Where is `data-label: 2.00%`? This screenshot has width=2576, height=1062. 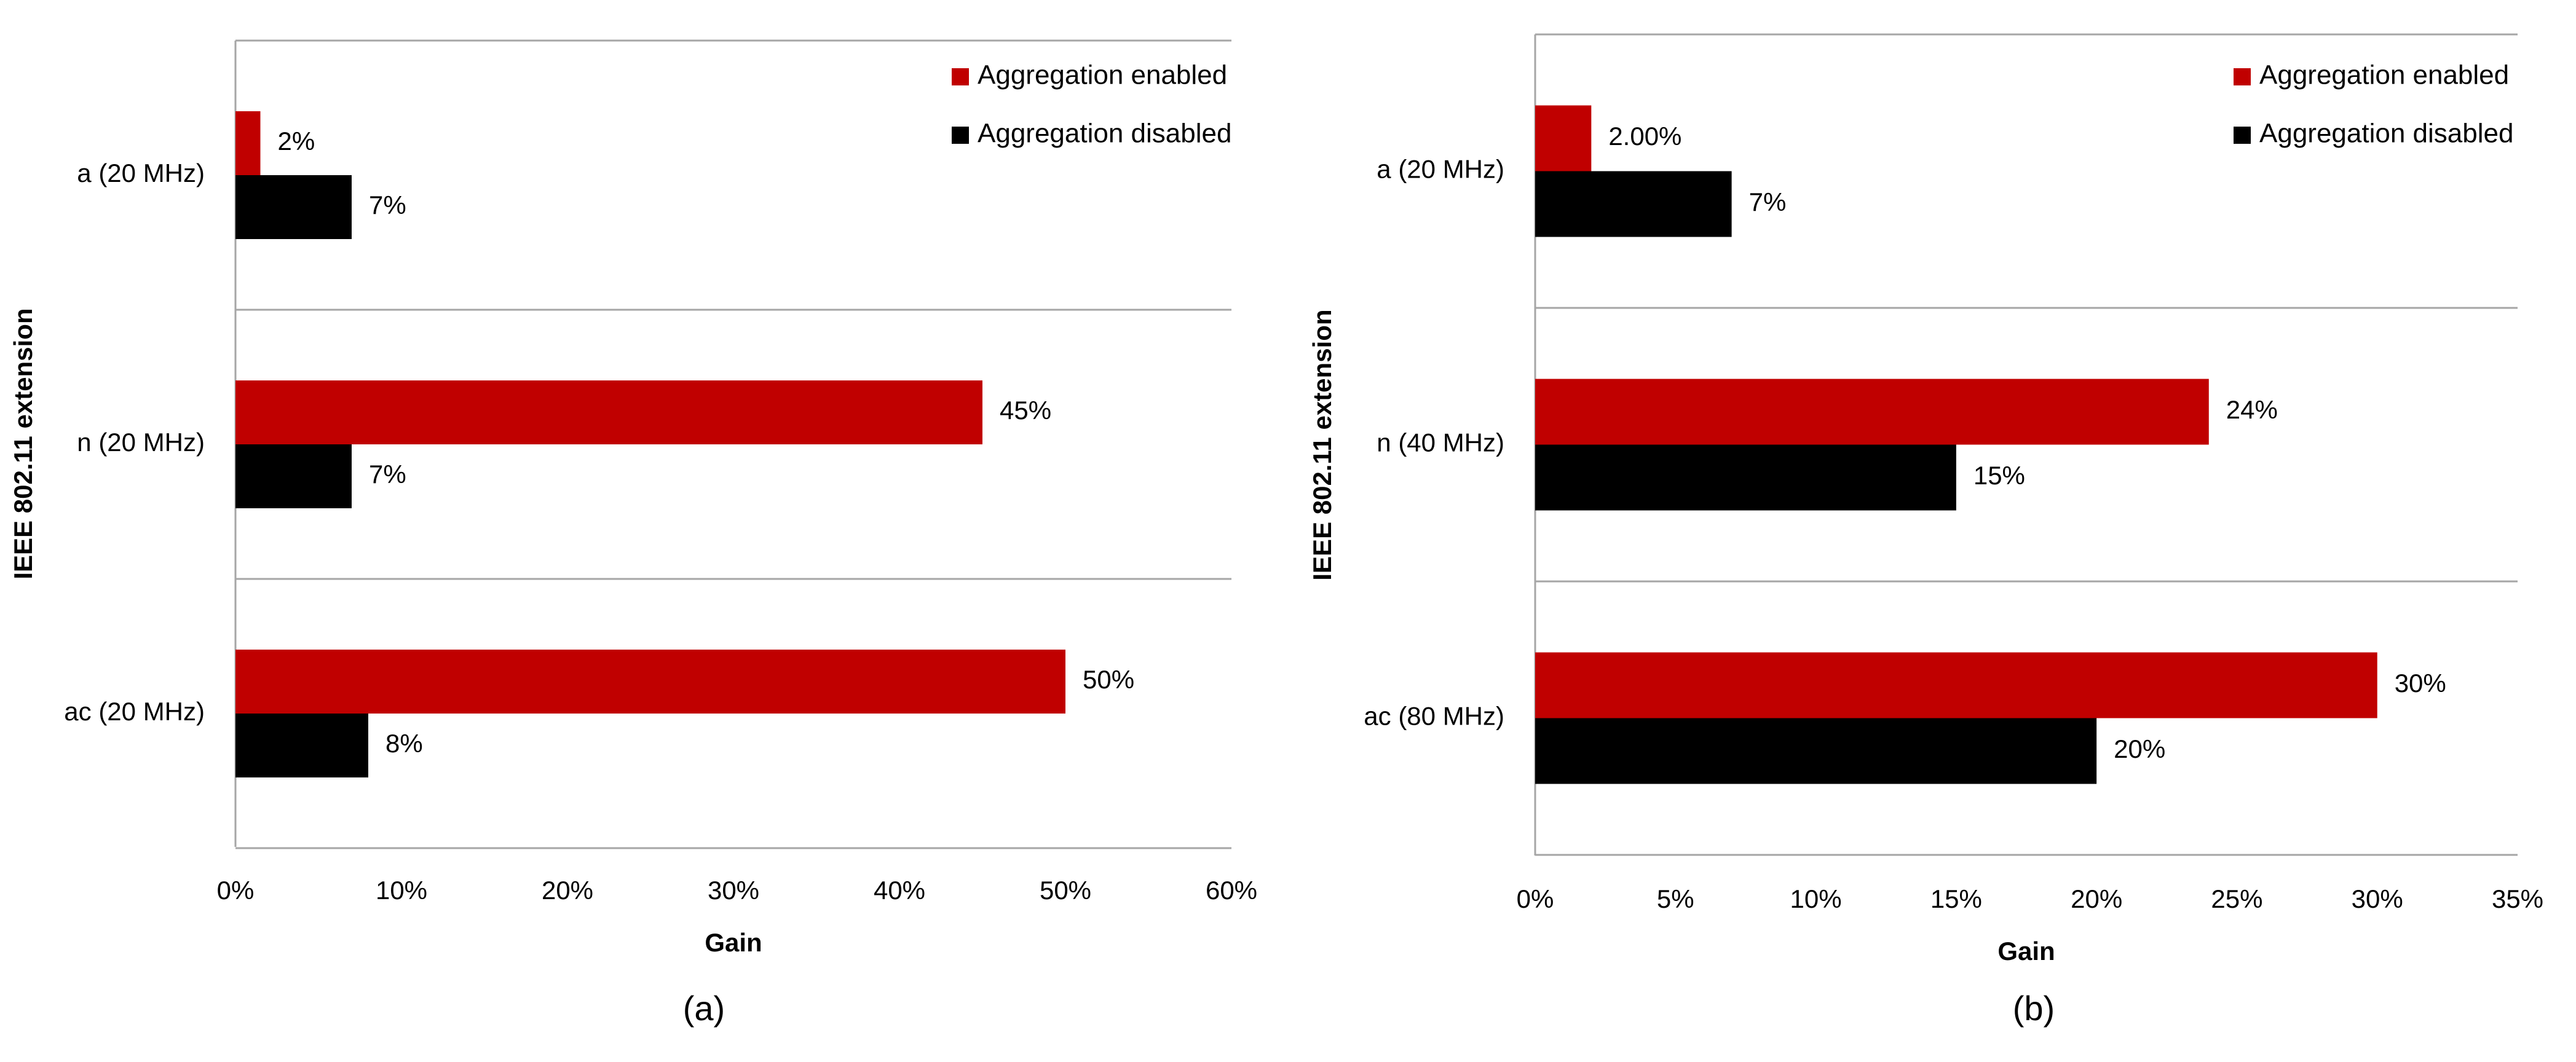 data-label: 2.00% is located at coordinates (1645, 137).